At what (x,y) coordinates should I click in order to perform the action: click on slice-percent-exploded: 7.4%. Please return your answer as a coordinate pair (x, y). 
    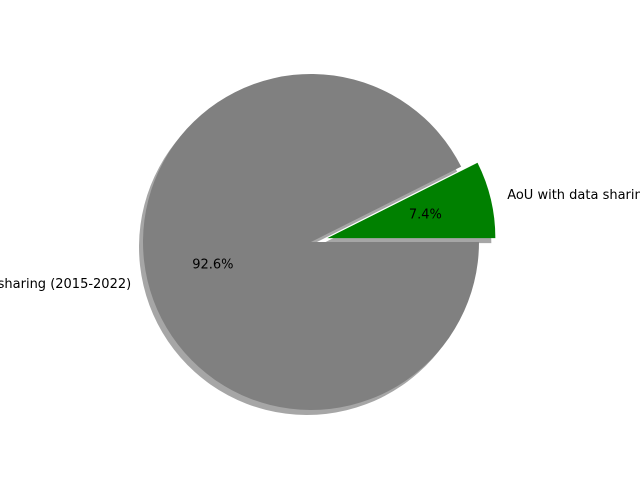
    Looking at the image, I should click on (425, 214).